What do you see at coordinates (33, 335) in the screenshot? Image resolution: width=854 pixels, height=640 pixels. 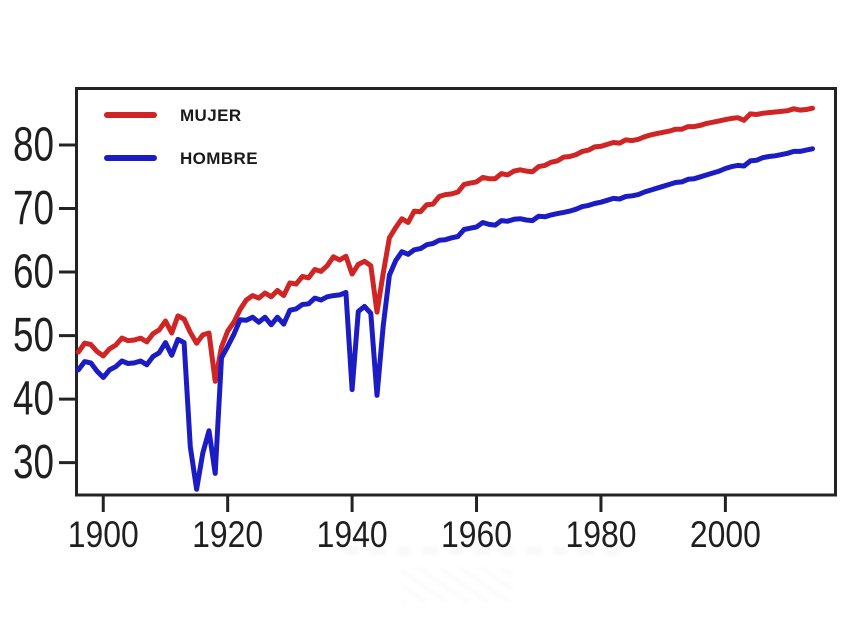 I see `y-tick-label-50: 50` at bounding box center [33, 335].